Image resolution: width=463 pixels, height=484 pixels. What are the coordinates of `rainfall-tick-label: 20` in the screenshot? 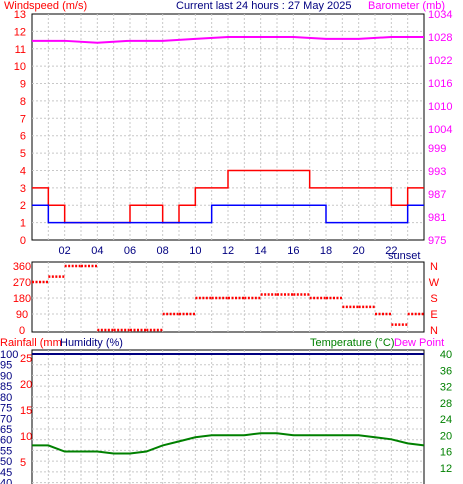 It's located at (26, 385).